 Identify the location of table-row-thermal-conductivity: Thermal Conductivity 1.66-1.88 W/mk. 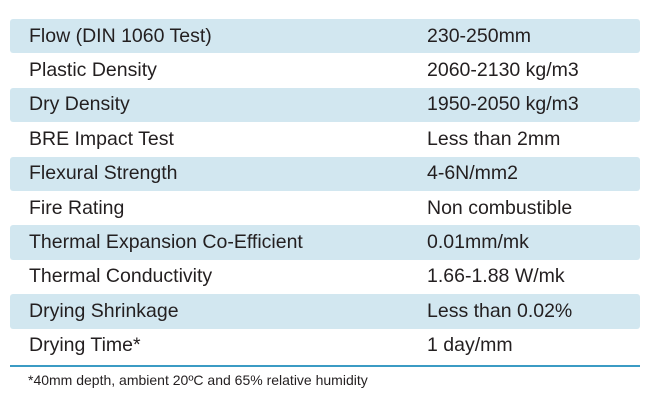
(325, 277).